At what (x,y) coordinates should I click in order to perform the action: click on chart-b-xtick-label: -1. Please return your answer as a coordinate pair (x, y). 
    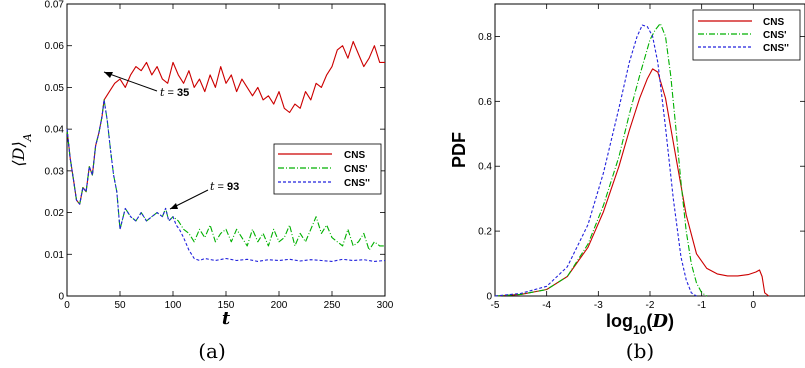
    Looking at the image, I should click on (701, 305).